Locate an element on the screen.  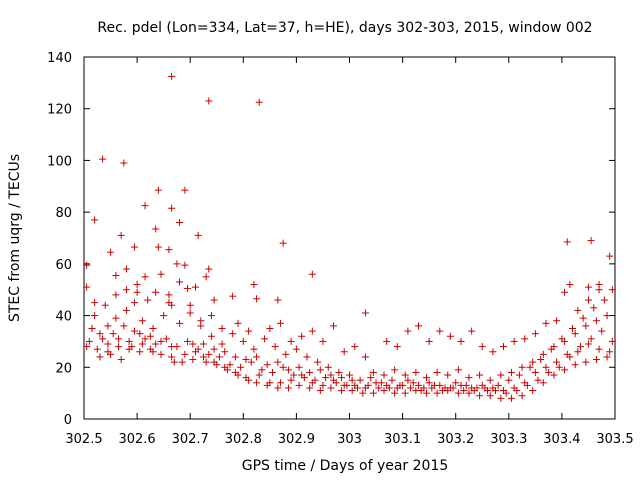
x-tick-label: 303.2 is located at coordinates (455, 439).